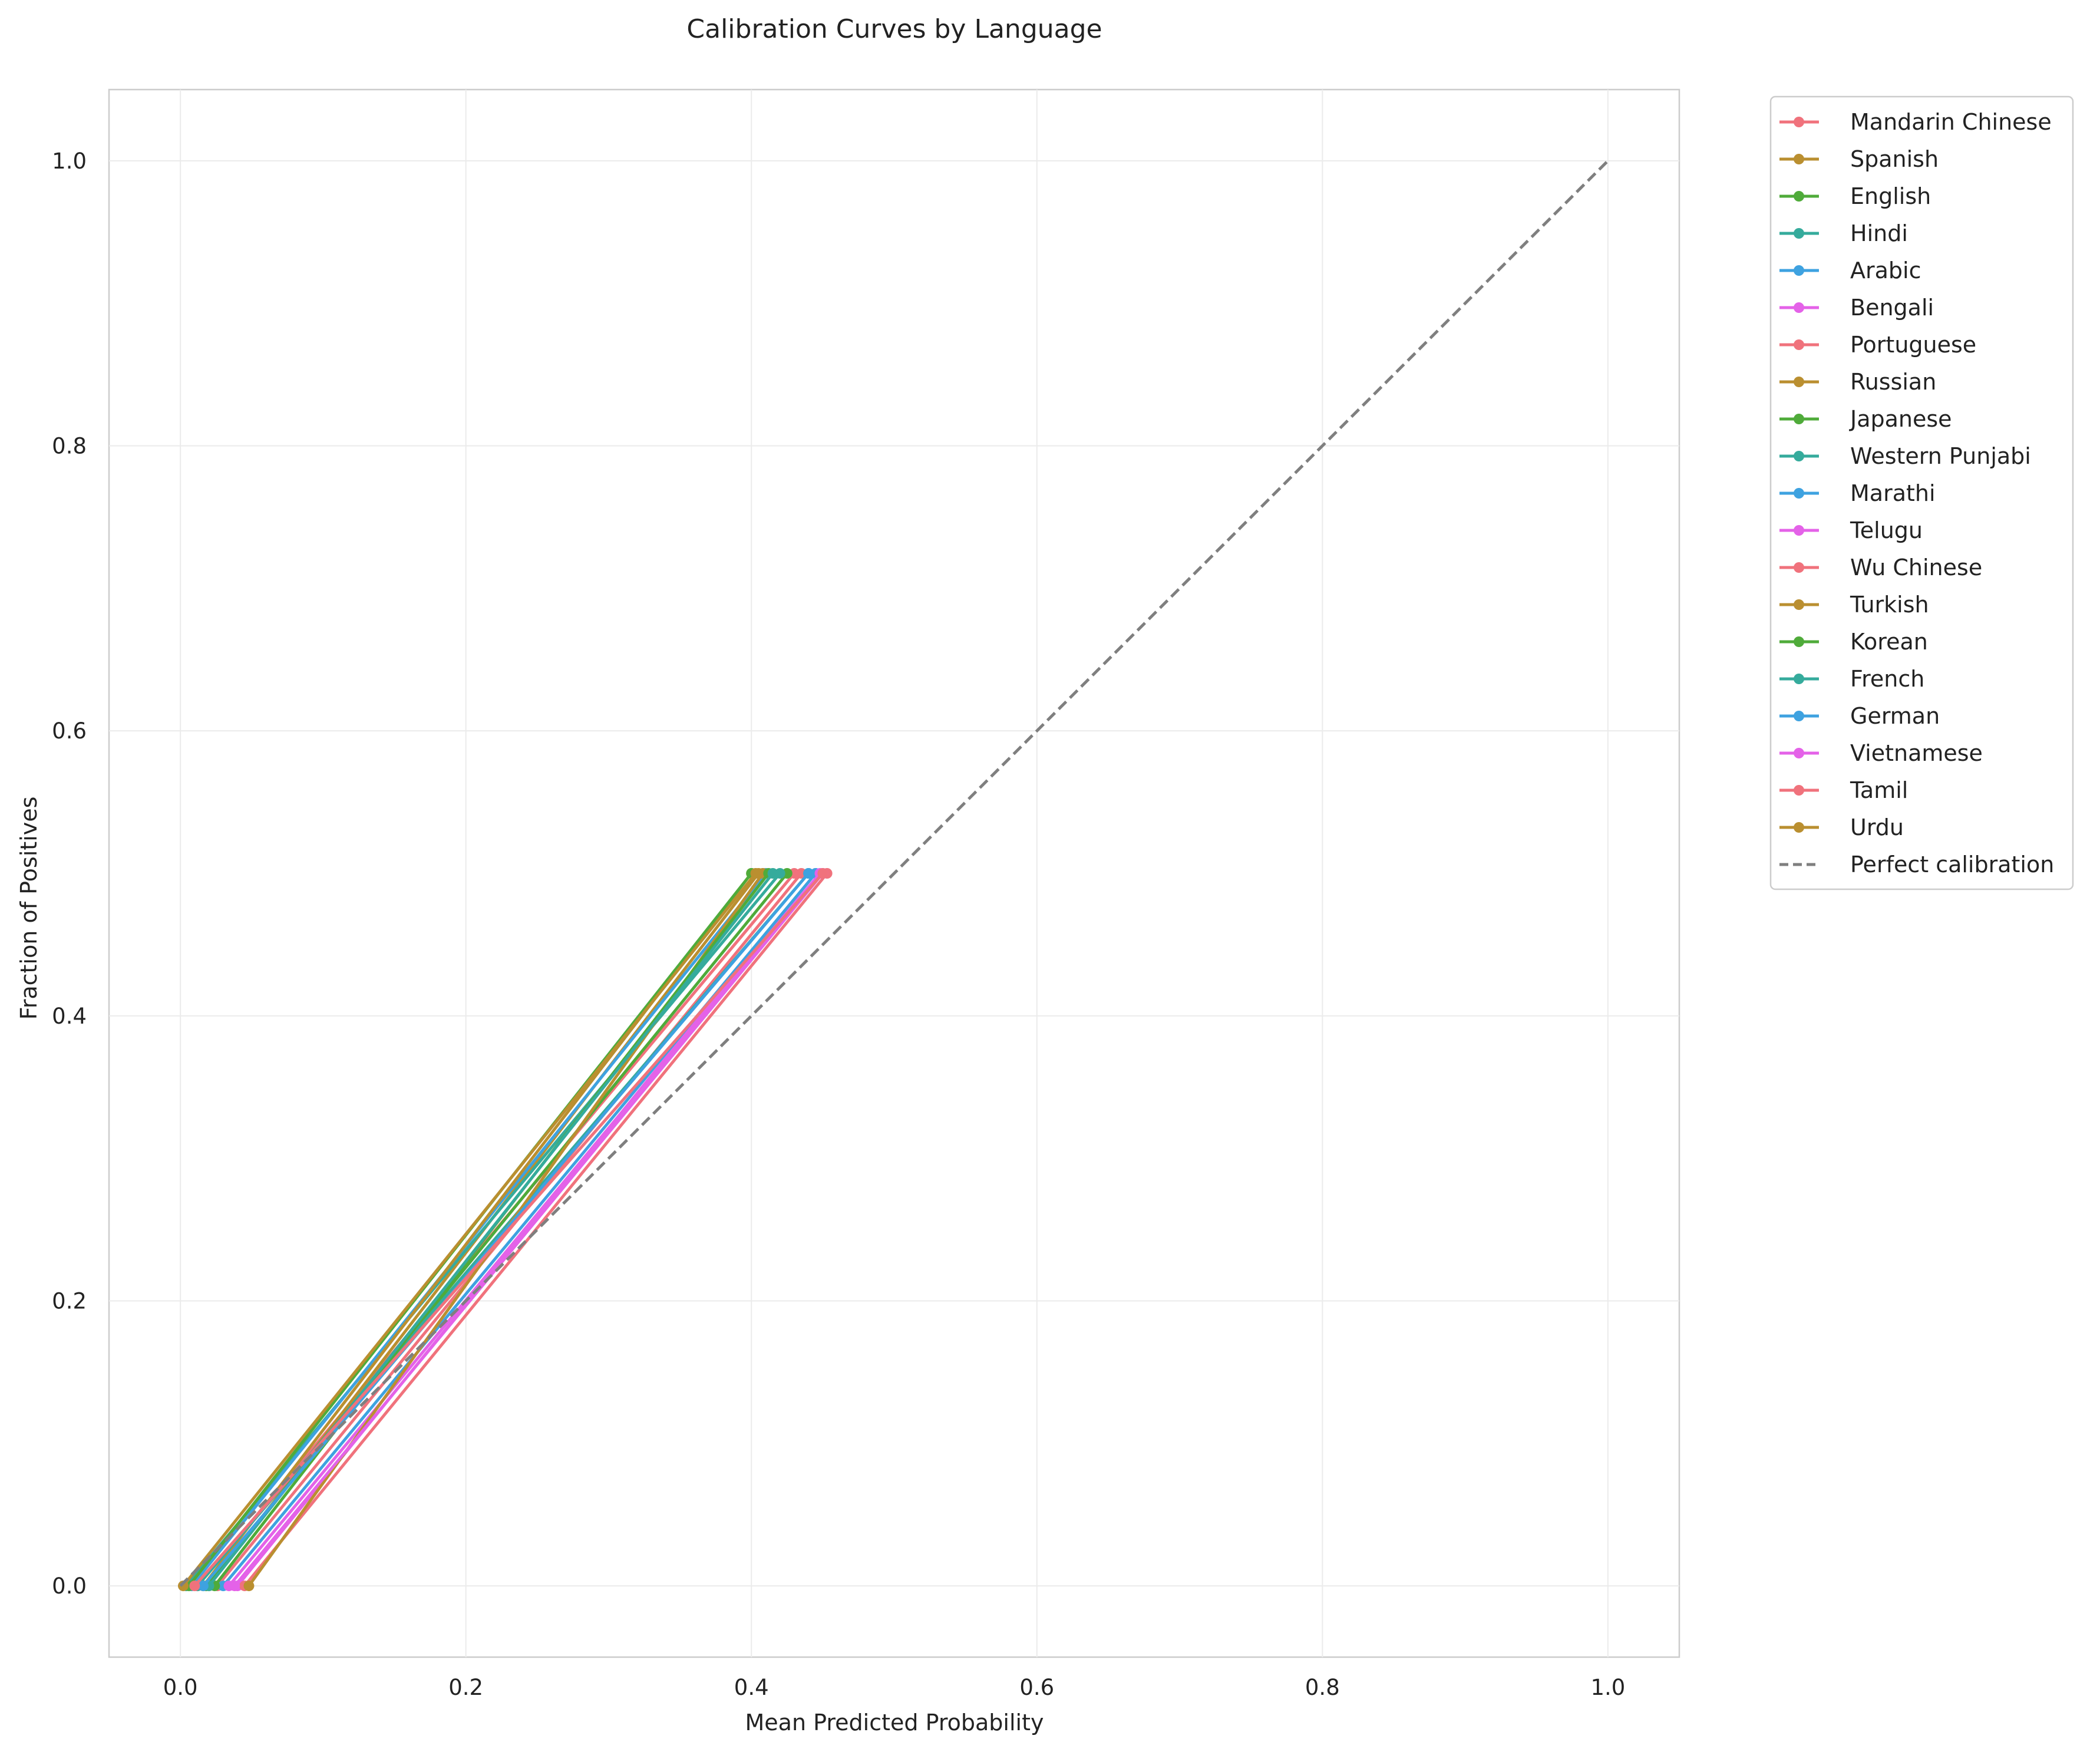 This screenshot has width=2100, height=1752. What do you see at coordinates (1843, 790) in the screenshot?
I see `legend-item: Tamil` at bounding box center [1843, 790].